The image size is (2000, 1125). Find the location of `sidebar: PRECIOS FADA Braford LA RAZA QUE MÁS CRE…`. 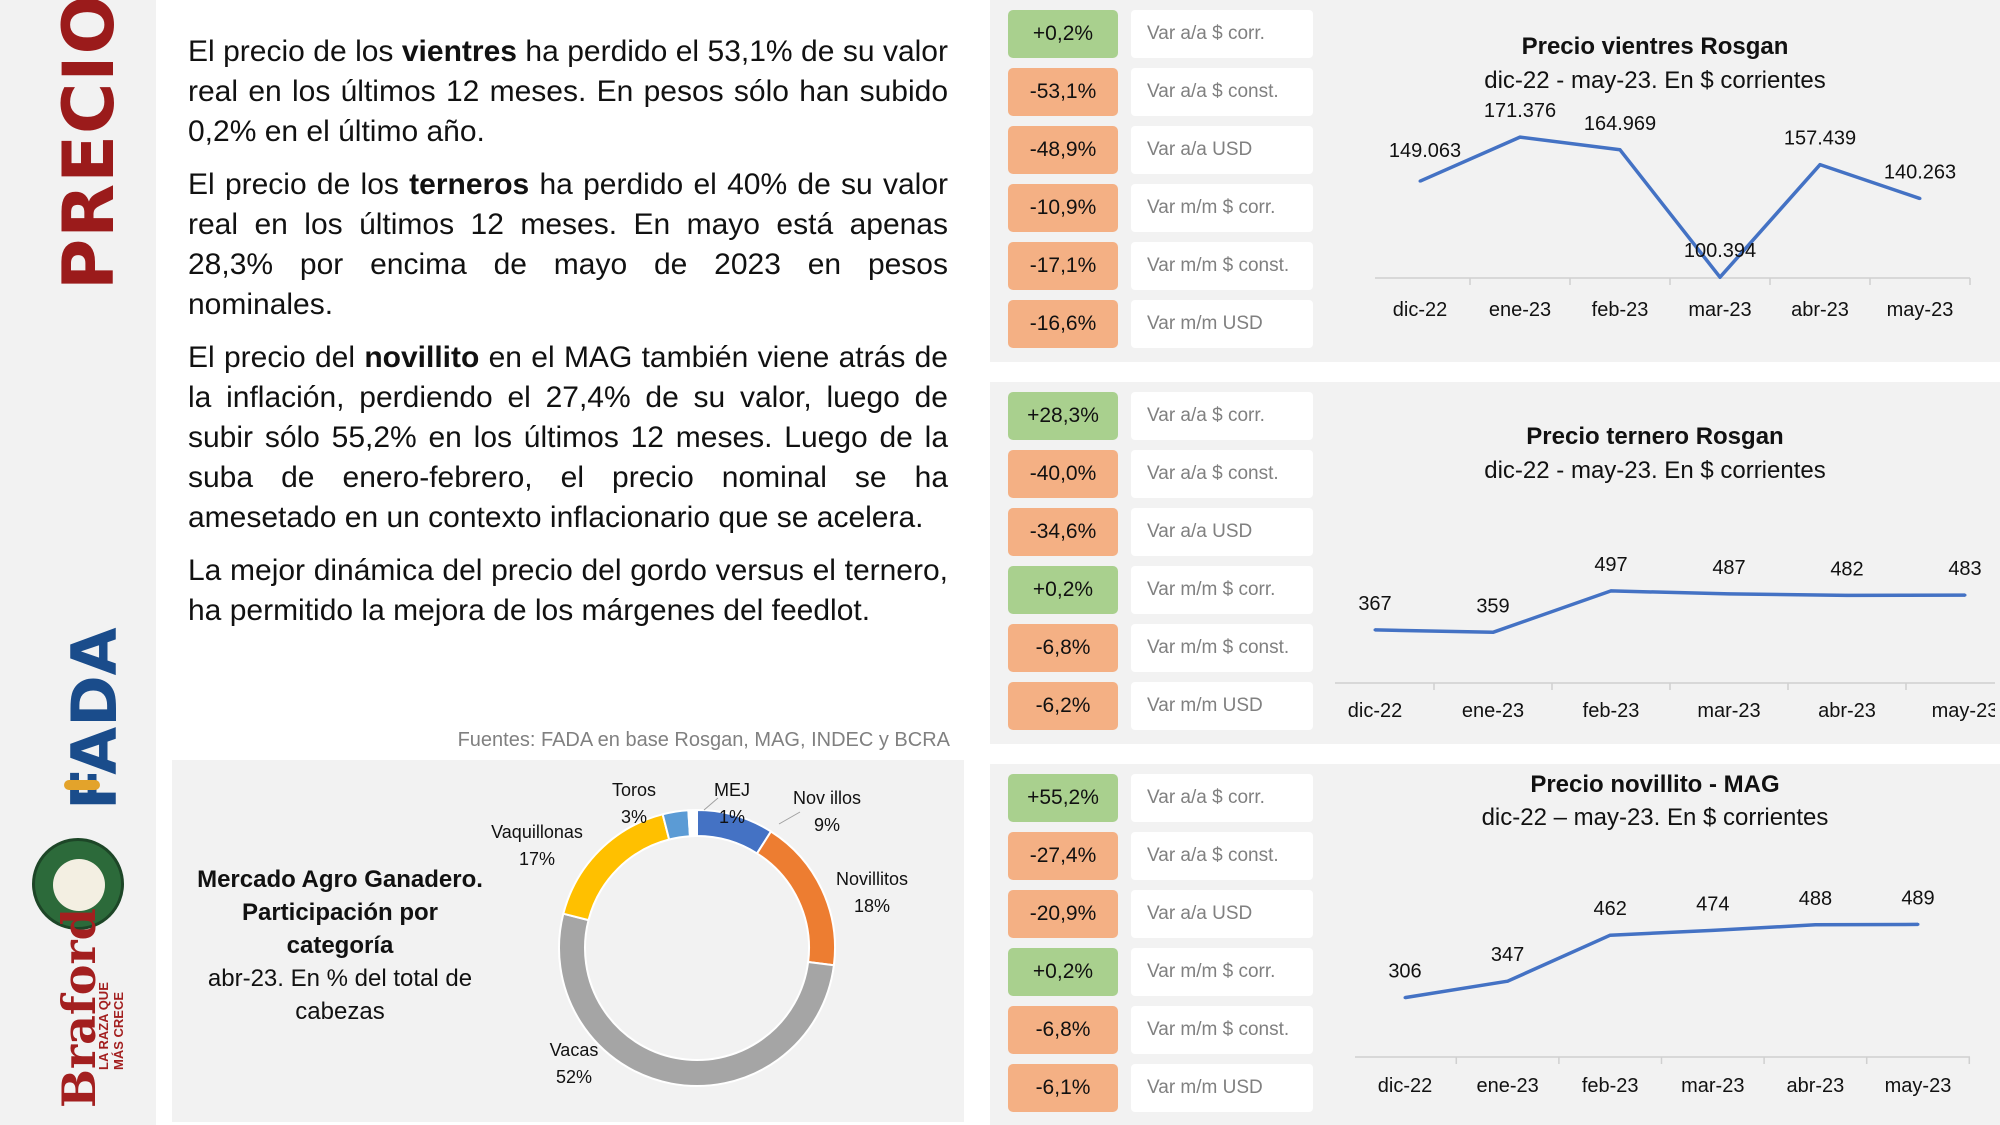

sidebar: PRECIOS FADA Braford LA RAZA QUE MÁS CRE… is located at coordinates (78, 562).